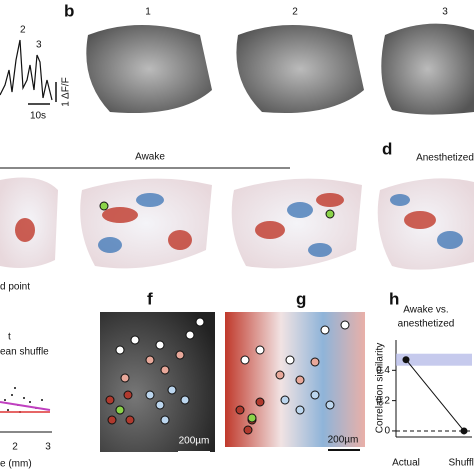 The image size is (474, 474). What do you see at coordinates (16, 464) in the screenshot?
I see `axis-label: e (mm)` at bounding box center [16, 464].